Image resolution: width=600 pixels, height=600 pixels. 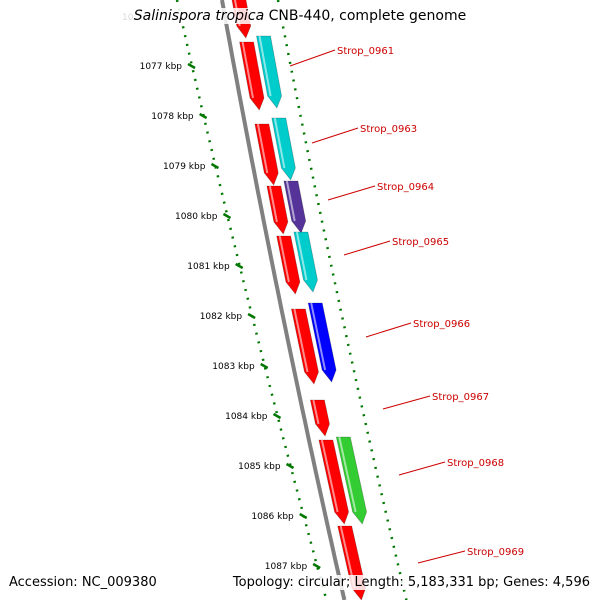 I want to click on gene-label: Strop_0963, so click(x=388, y=129).